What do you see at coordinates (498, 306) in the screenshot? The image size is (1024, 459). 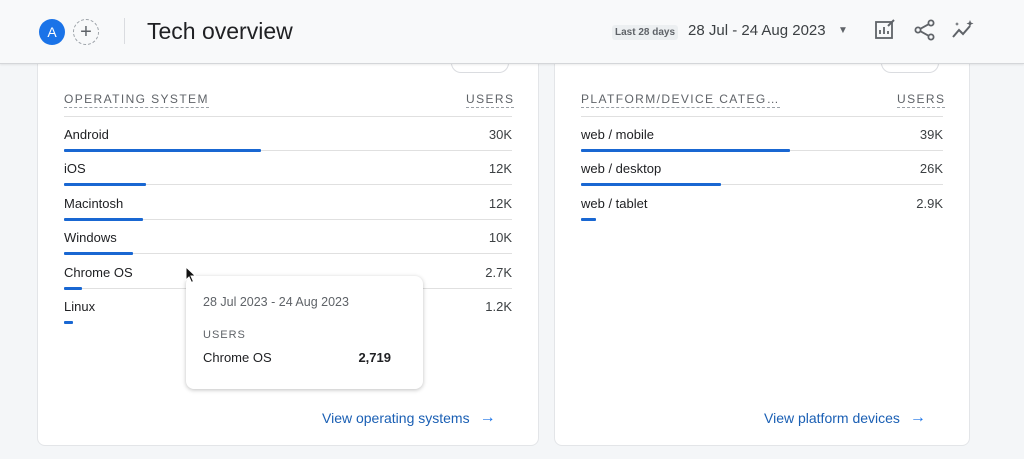 I see `row-value: 1.2K` at bounding box center [498, 306].